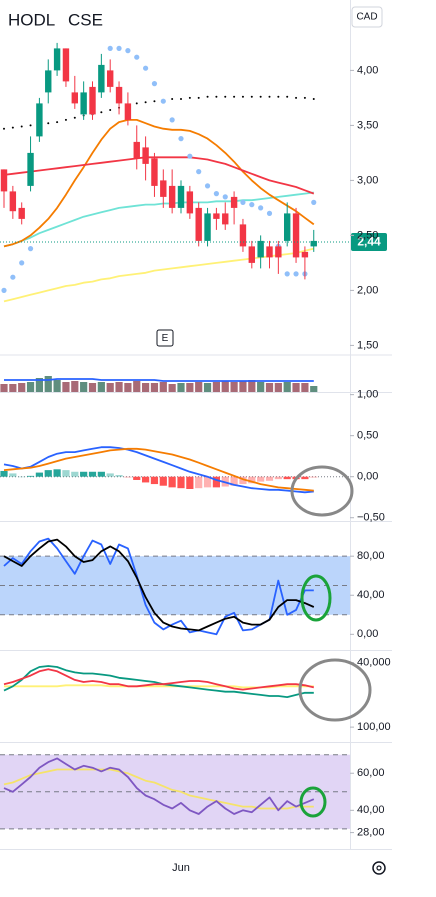  I want to click on y-tick-label: 3,00, so click(367, 180).